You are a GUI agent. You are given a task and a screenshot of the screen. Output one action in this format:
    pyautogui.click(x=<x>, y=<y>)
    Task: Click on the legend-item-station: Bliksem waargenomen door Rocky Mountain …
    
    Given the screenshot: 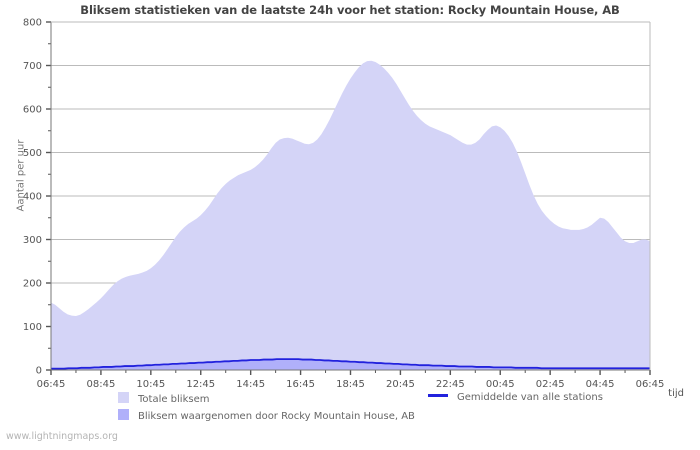 What is the action you would take?
    pyautogui.click(x=266, y=415)
    